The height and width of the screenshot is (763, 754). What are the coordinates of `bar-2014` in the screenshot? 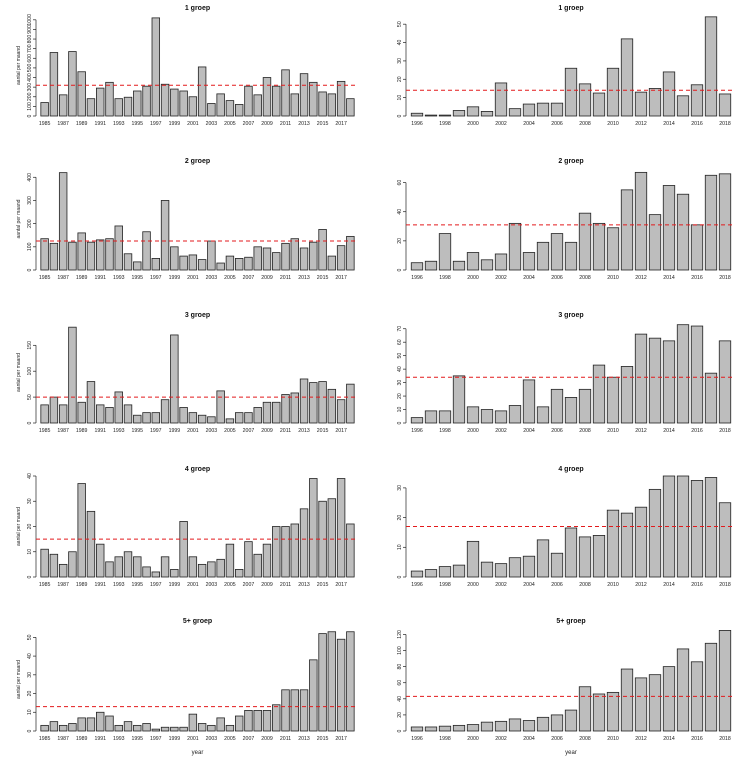 It's located at (313, 695).